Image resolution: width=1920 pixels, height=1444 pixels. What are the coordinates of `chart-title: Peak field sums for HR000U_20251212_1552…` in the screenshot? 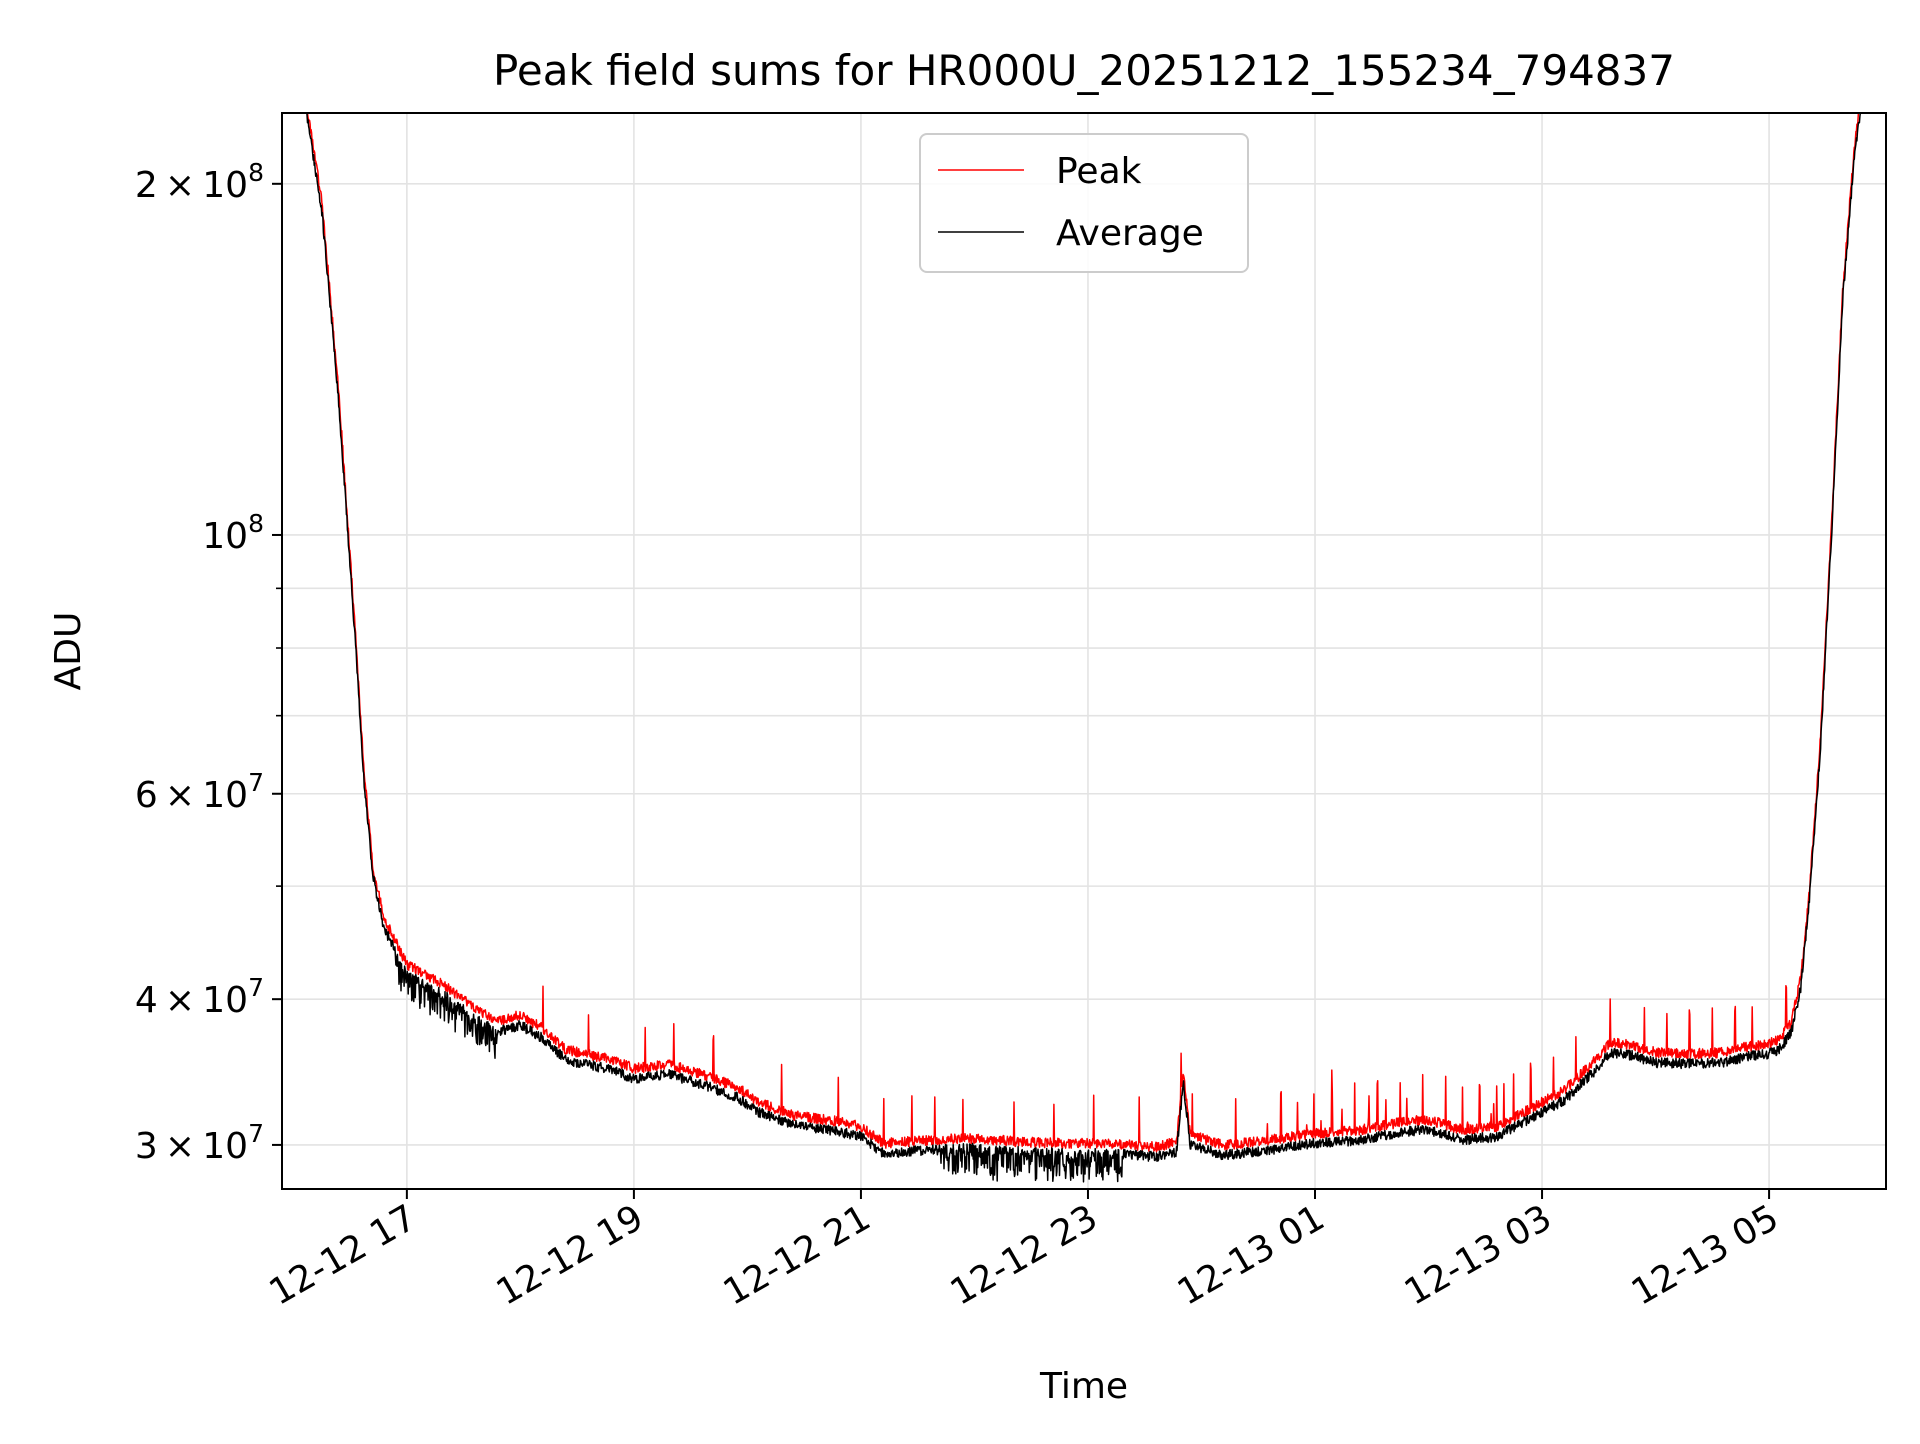 It's located at (1084, 70).